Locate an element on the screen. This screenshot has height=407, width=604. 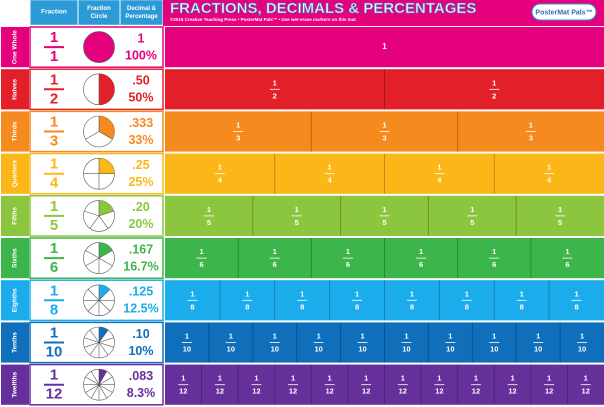
row-label: Quarters is located at coordinates (15, 173).